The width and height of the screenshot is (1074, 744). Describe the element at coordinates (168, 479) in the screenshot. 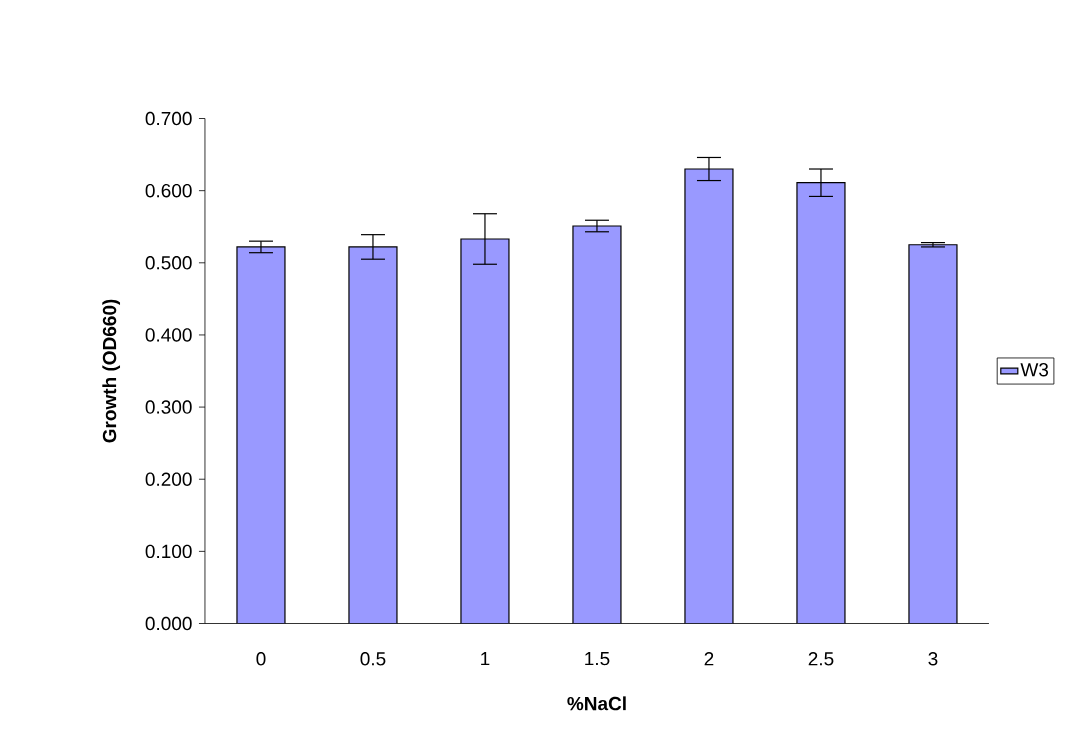

I see `y-tick-label: 0.200` at that location.